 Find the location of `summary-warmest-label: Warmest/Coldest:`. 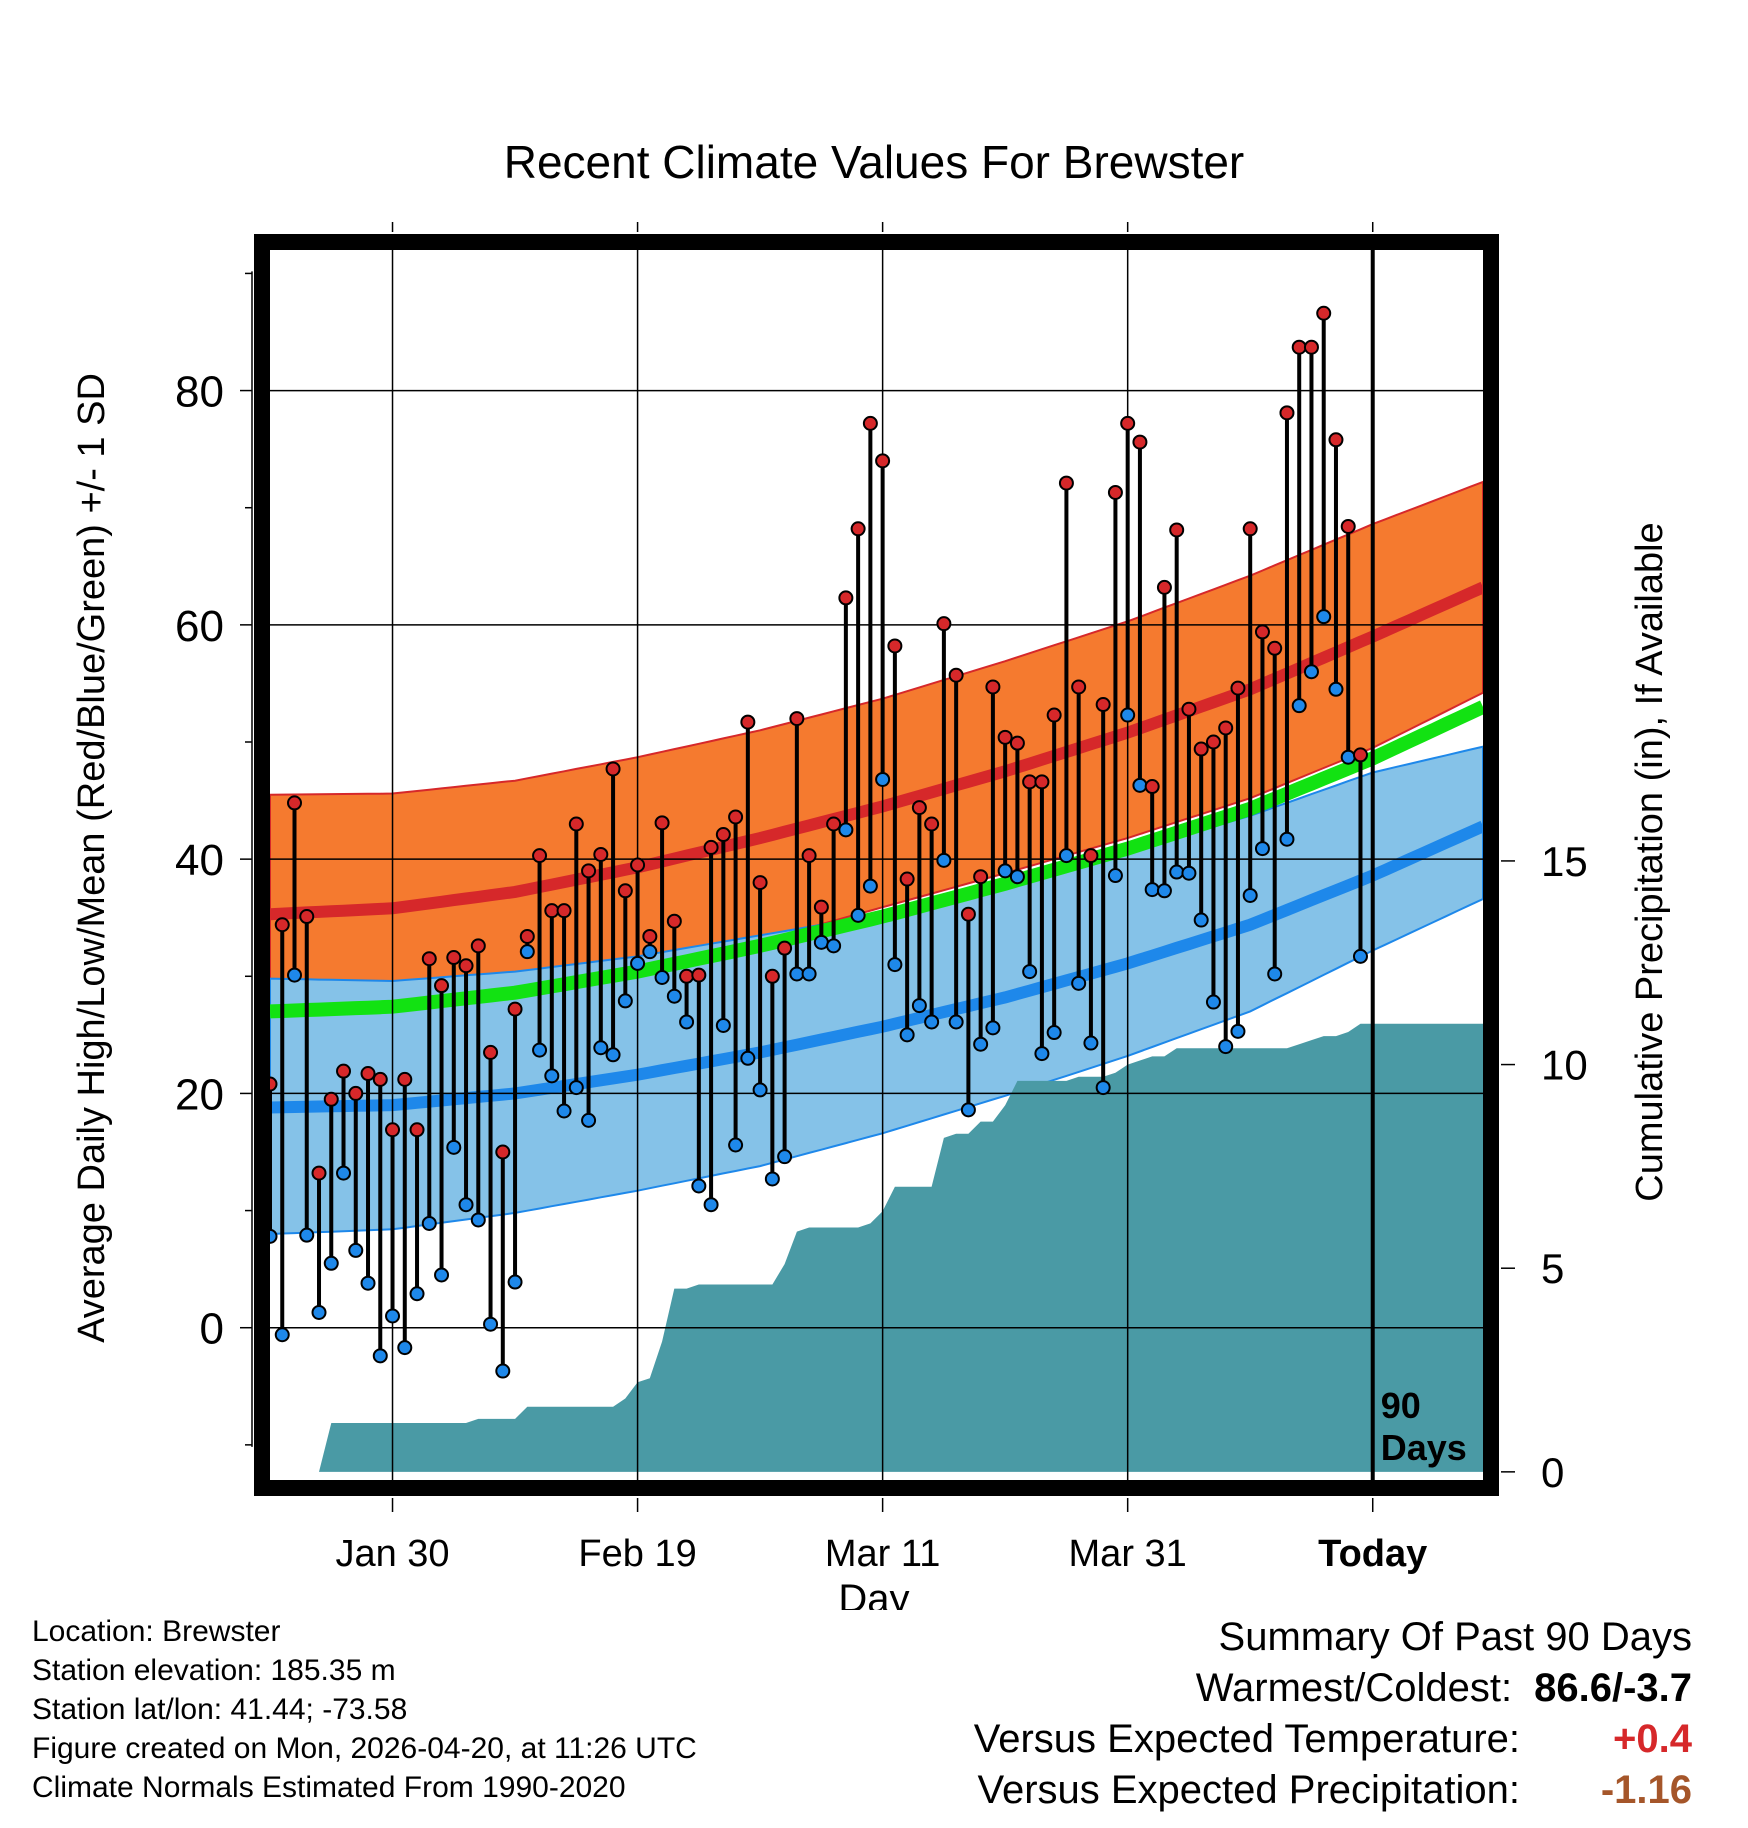

summary-warmest-label: Warmest/Coldest: is located at coordinates (1354, 1688).